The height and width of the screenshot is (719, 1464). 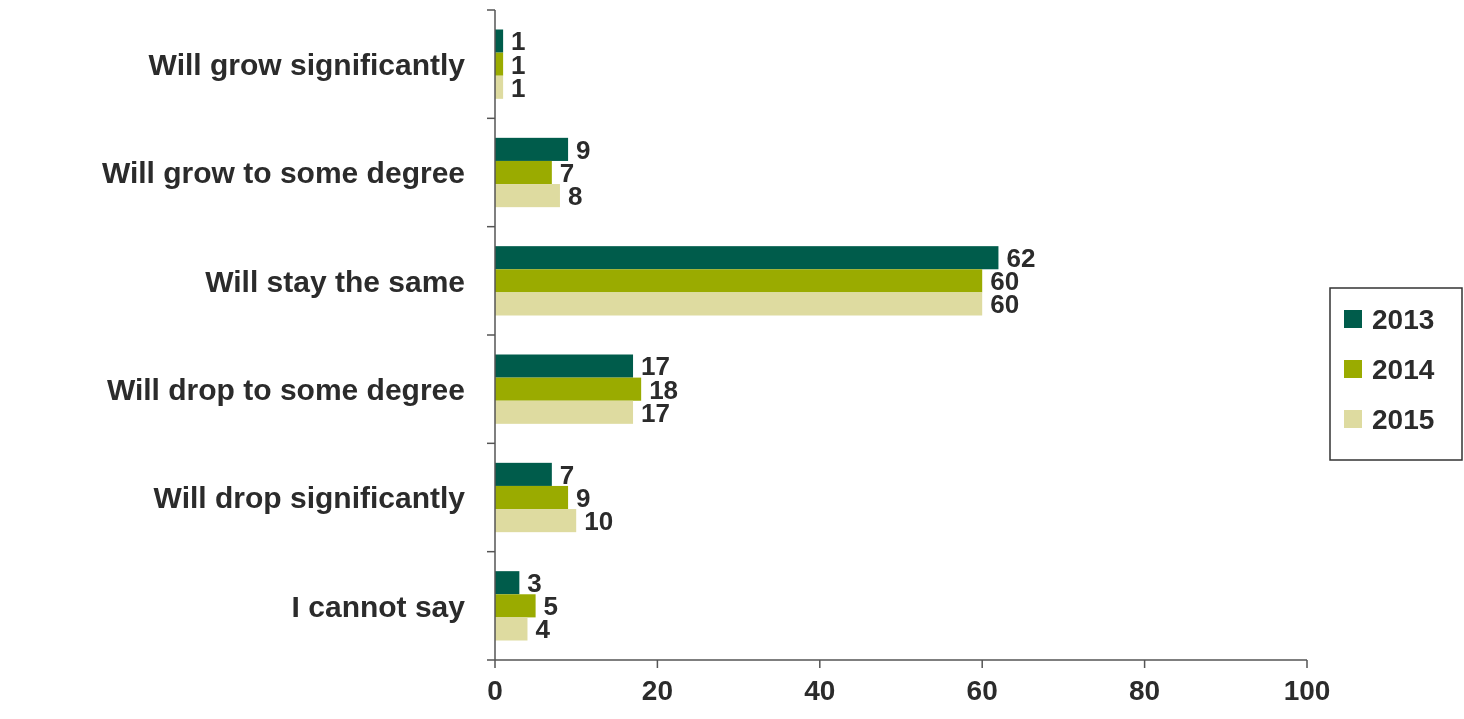 What do you see at coordinates (307, 64) in the screenshot?
I see `y-tick-label: Will grow significantly` at bounding box center [307, 64].